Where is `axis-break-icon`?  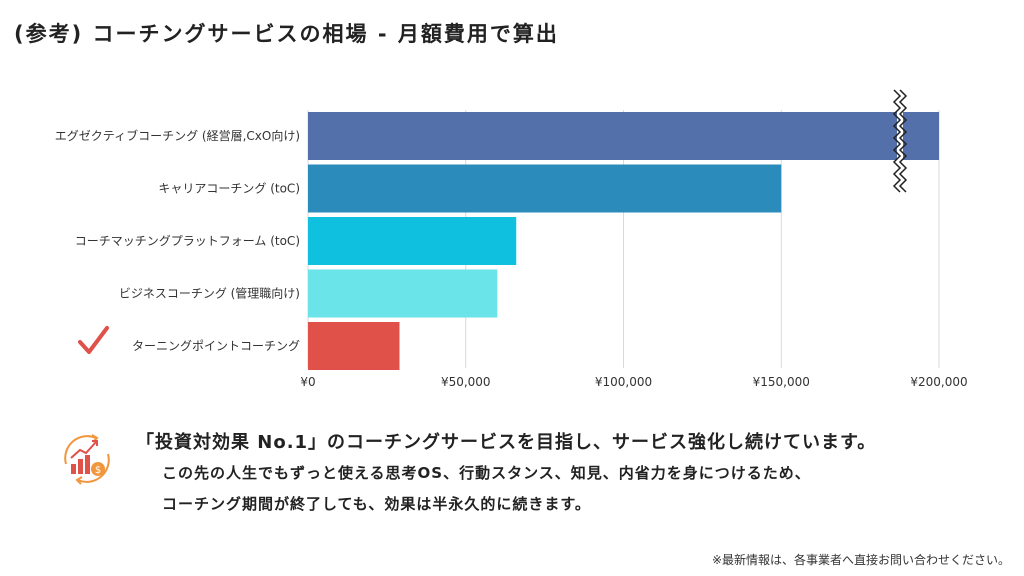
axis-break-icon is located at coordinates (900, 141).